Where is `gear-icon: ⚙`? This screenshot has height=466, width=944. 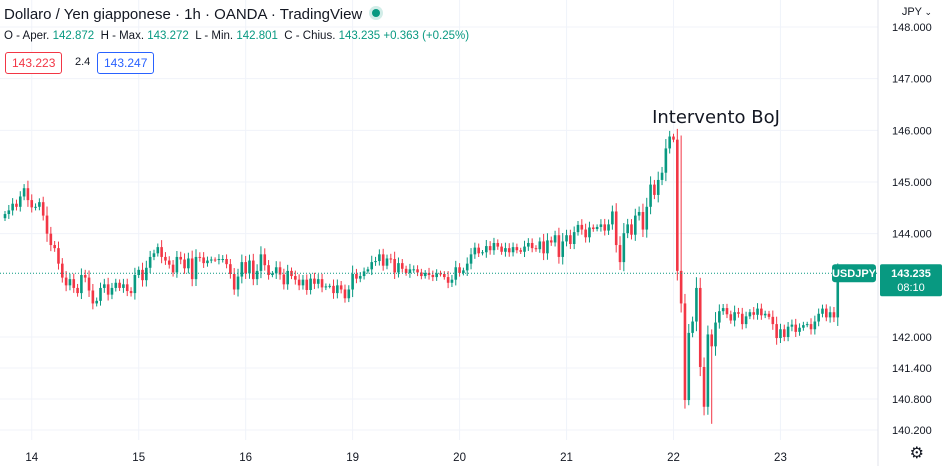
gear-icon: ⚙ is located at coordinates (916, 453).